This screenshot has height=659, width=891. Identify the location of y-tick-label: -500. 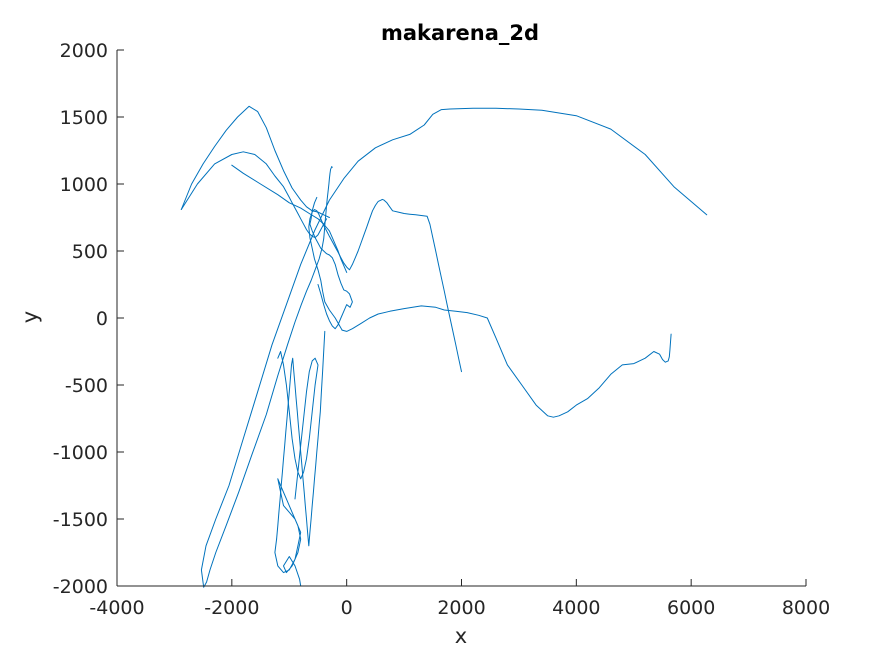
(86, 386).